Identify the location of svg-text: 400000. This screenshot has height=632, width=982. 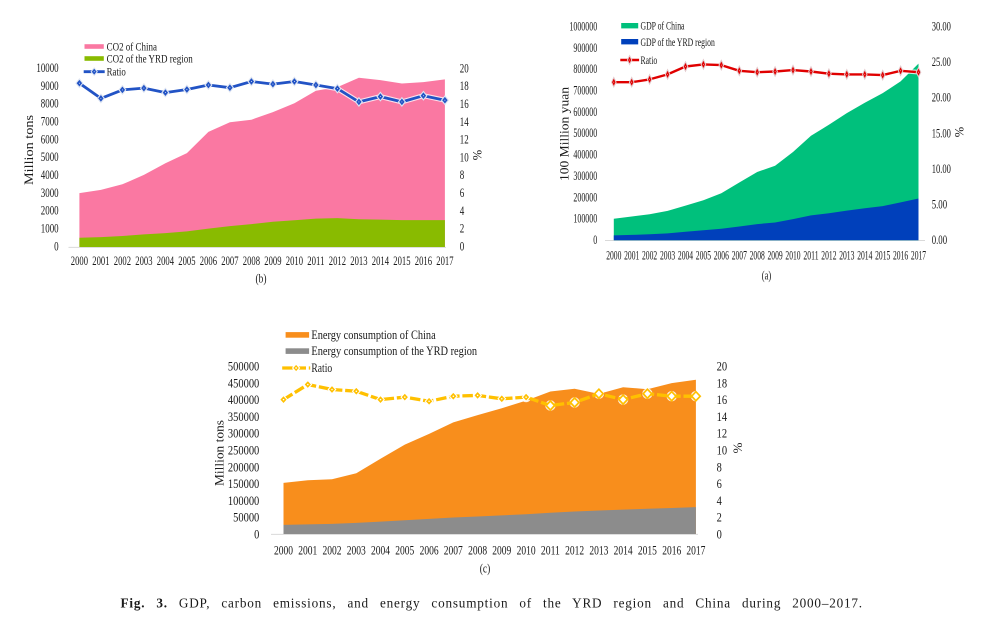
(243, 399).